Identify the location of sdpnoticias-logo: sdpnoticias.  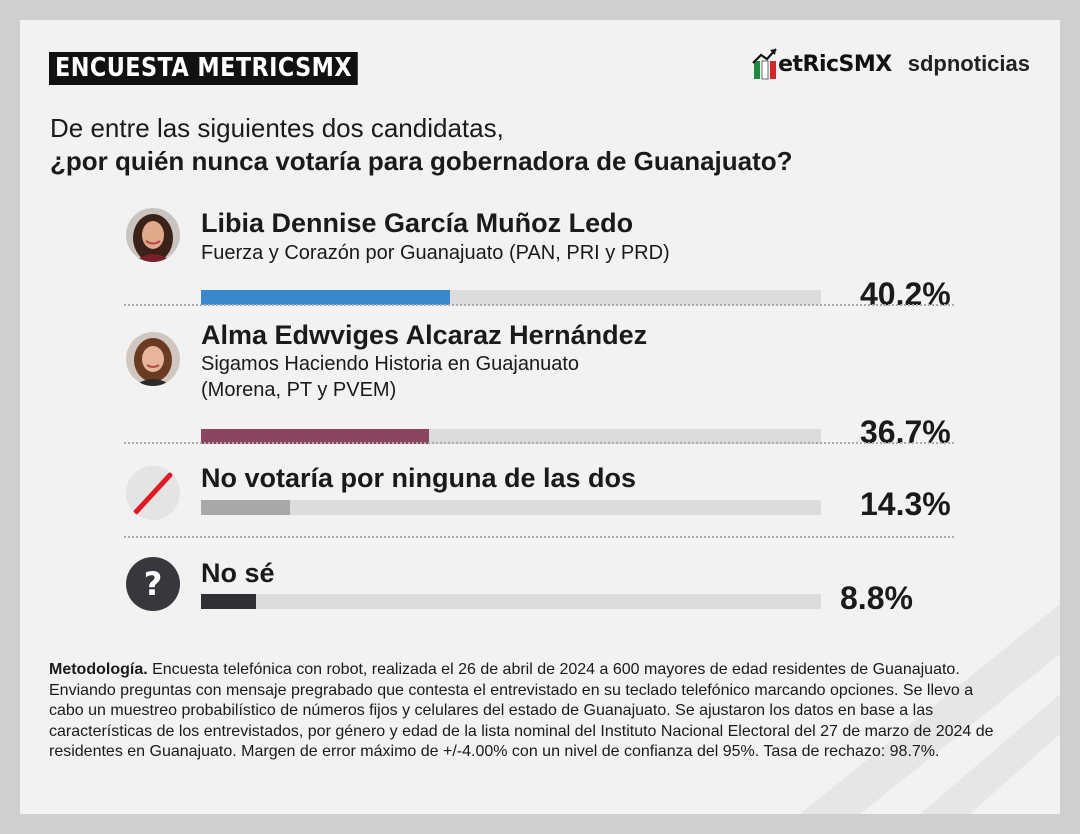
(968, 63).